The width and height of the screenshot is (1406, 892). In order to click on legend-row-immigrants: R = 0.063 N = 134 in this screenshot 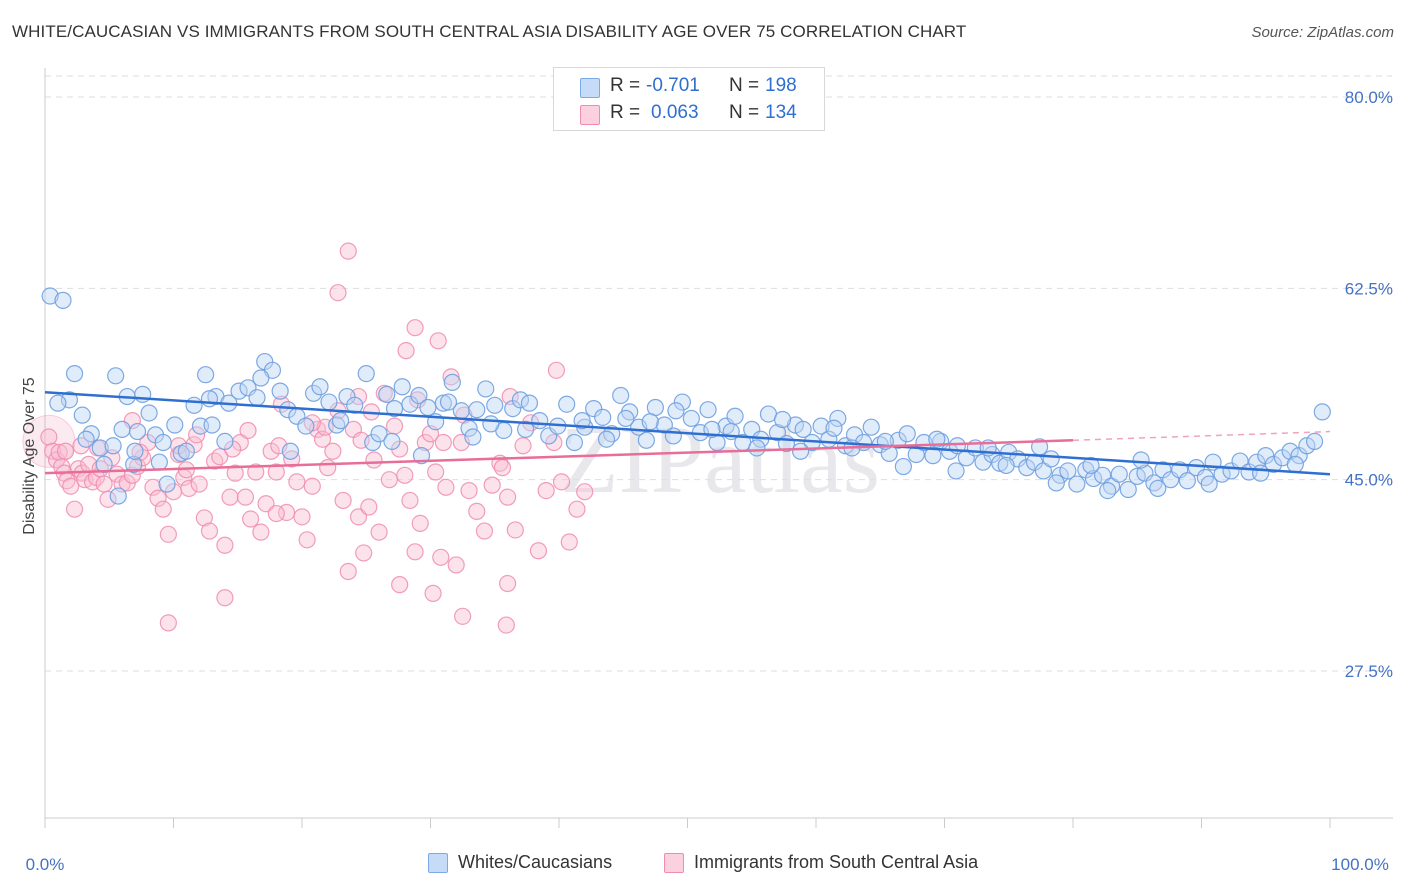, I will do `click(689, 115)`.